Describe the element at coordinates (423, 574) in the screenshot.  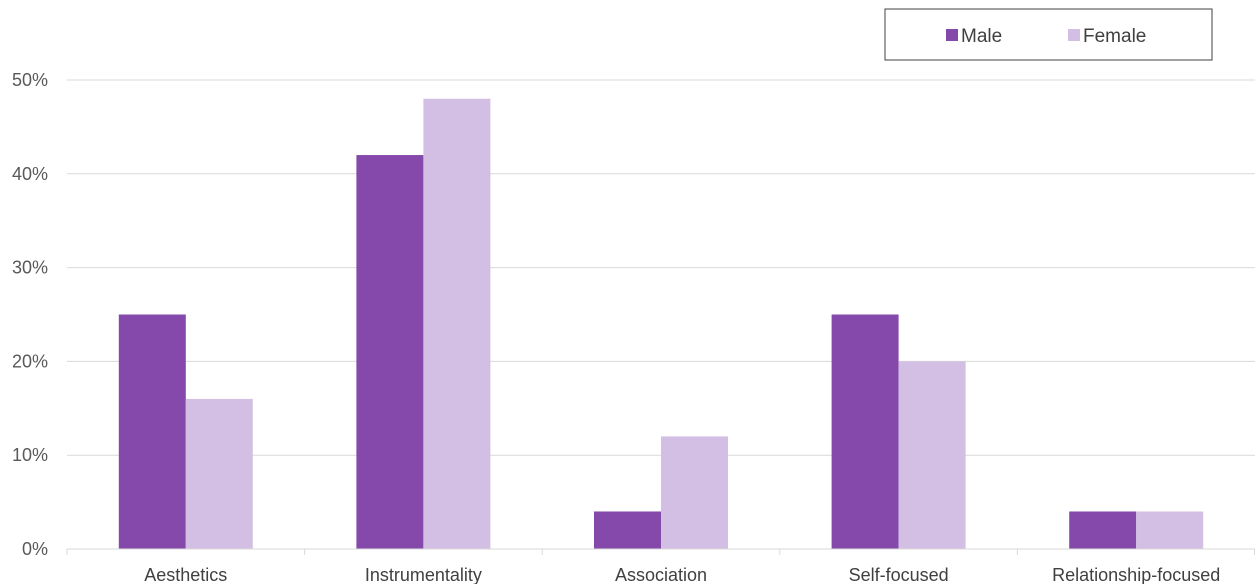
I see `x-tick-label: Instrumentality` at that location.